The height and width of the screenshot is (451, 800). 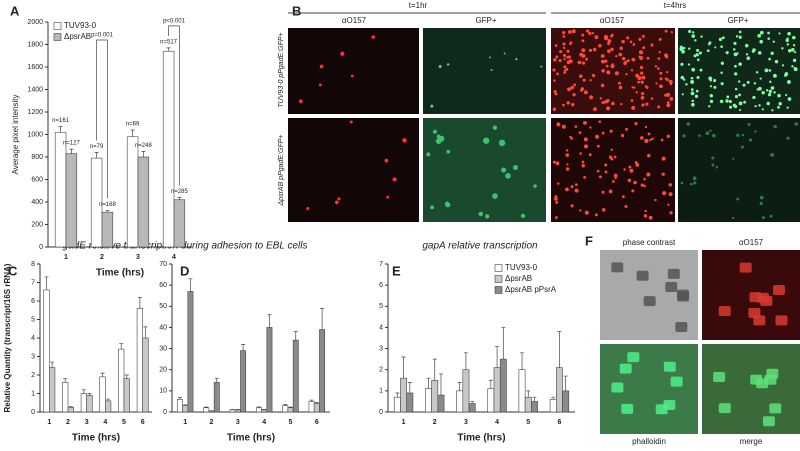 What do you see at coordinates (163, 370) in the screenshot?
I see `y-tick-label: 20` at bounding box center [163, 370].